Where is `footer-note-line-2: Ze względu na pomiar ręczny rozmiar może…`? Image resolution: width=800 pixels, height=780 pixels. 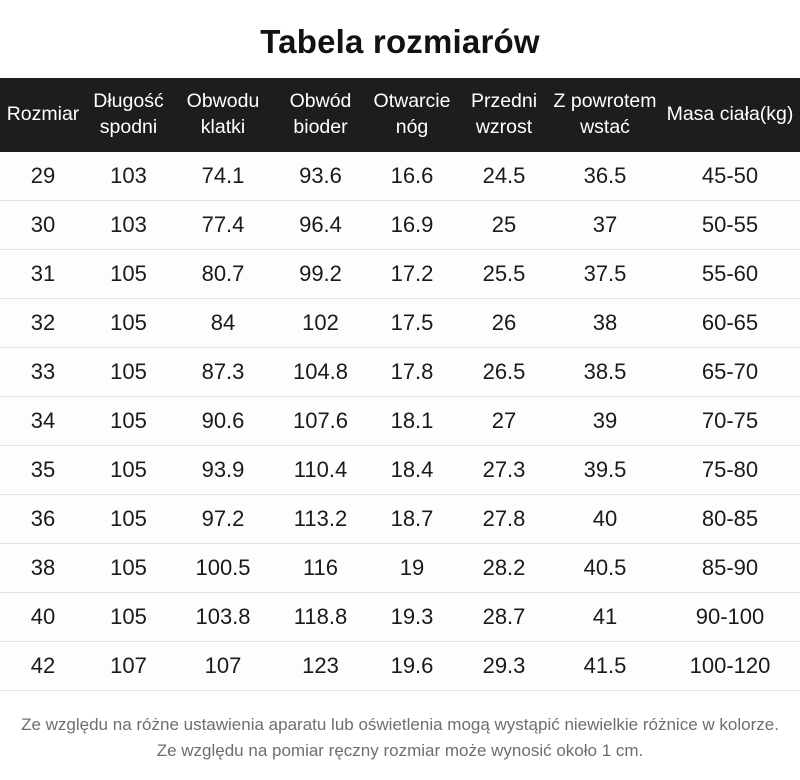 footer-note-line-2: Ze względu na pomiar ręczny rozmiar może… is located at coordinates (400, 750).